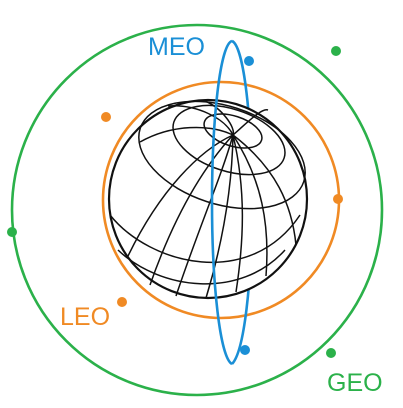 This screenshot has width=403, height=408. I want to click on meo-orbit-front, so click(221, 202).